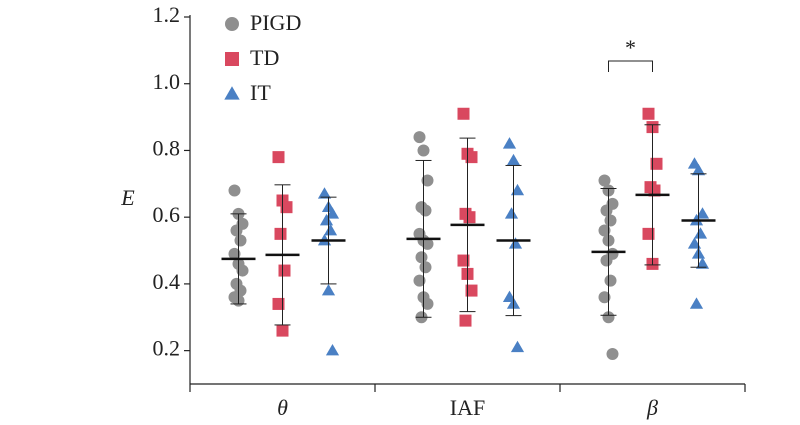 This screenshot has width=800, height=425. I want to click on significance-label: *, so click(630, 47).